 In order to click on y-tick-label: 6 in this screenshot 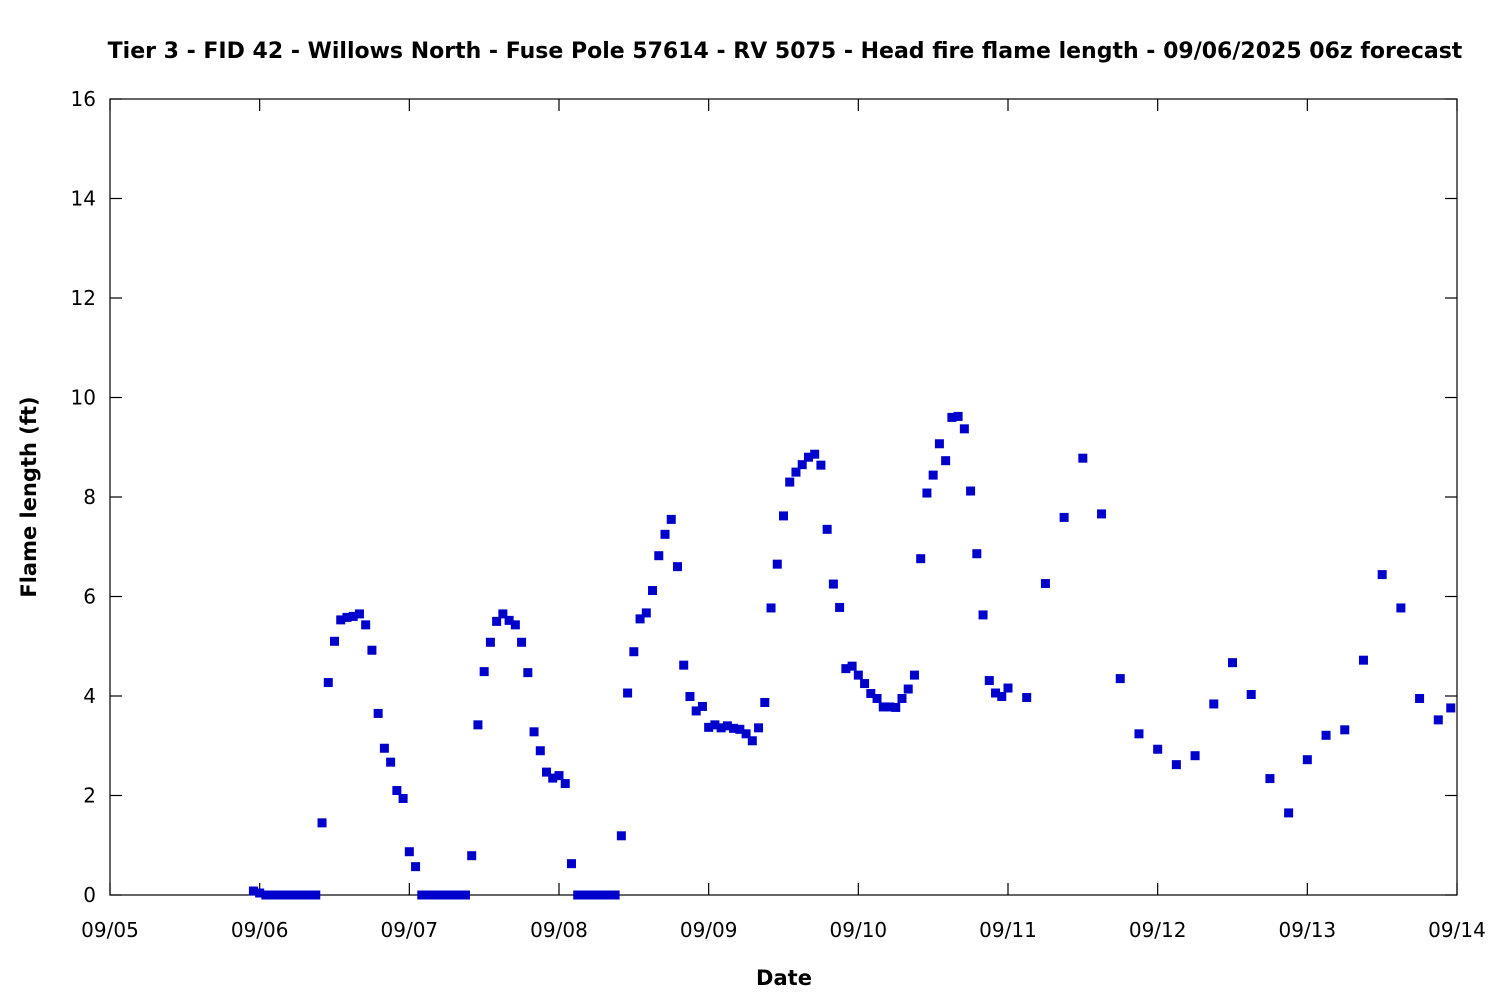, I will do `click(89, 597)`.